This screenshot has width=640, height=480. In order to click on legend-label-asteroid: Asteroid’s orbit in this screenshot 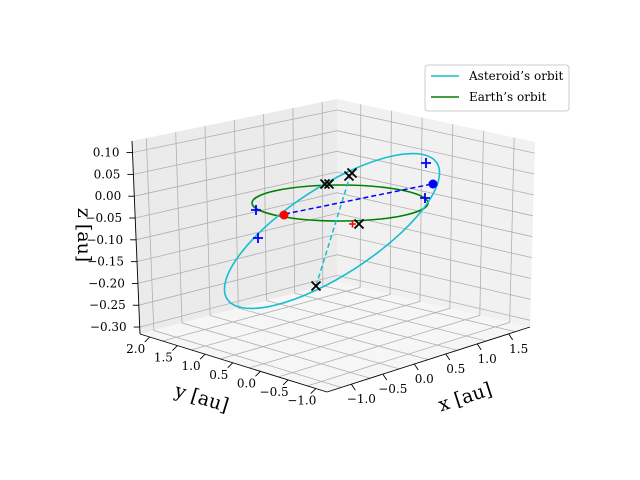, I will do `click(515, 76)`.